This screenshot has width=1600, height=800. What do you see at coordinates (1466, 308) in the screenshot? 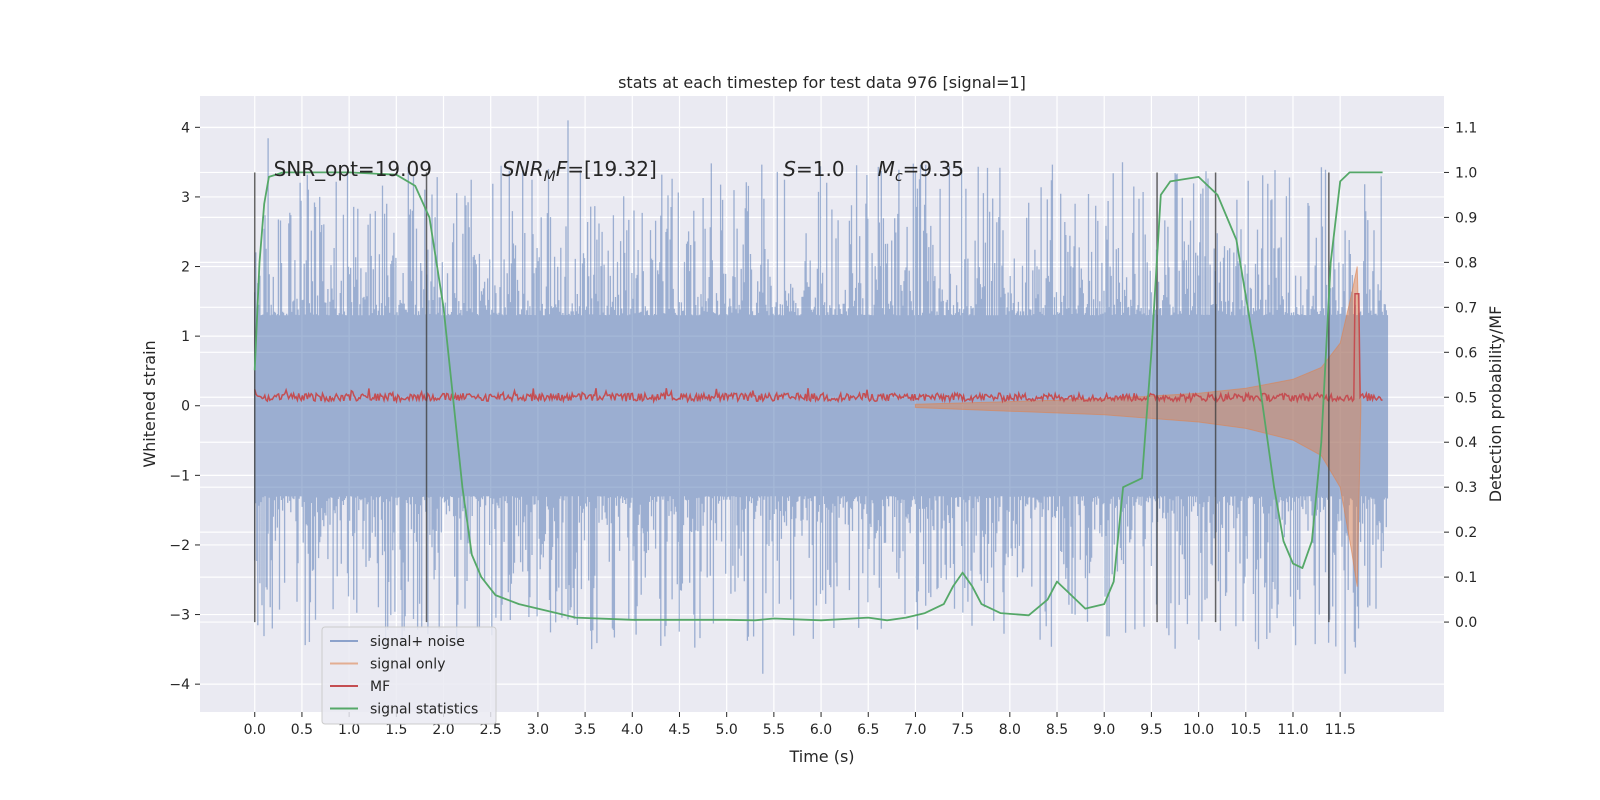
I see `y2-tick-label: 0.7` at bounding box center [1466, 308].